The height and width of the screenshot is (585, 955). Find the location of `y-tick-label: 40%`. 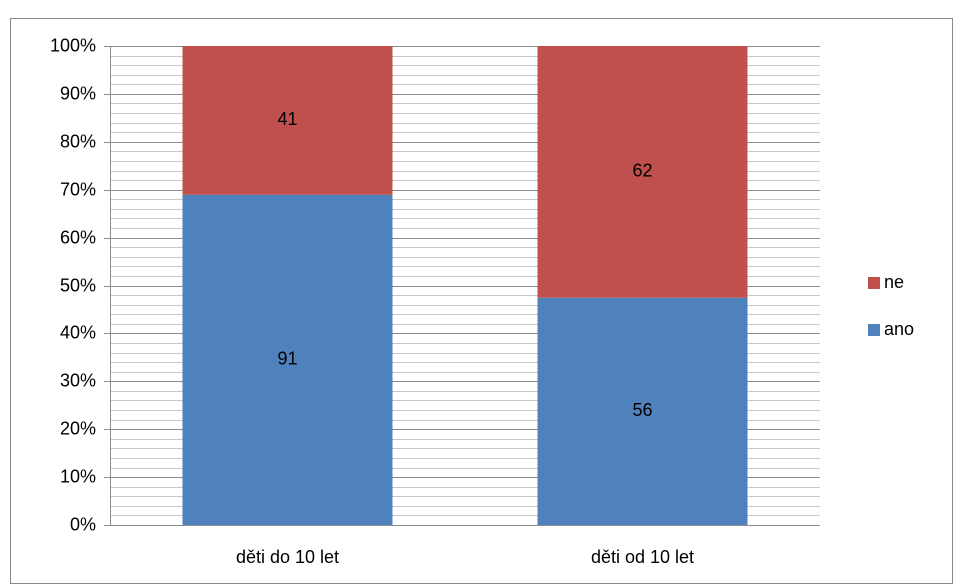

y-tick-label: 40% is located at coordinates (78, 332).